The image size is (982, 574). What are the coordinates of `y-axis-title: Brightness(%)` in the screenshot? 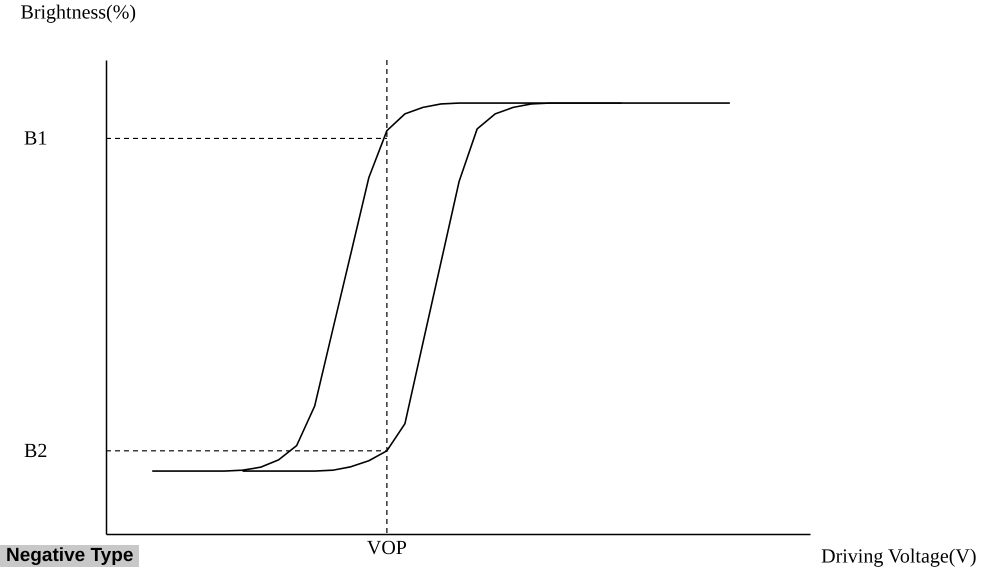 It's located at (78, 13).